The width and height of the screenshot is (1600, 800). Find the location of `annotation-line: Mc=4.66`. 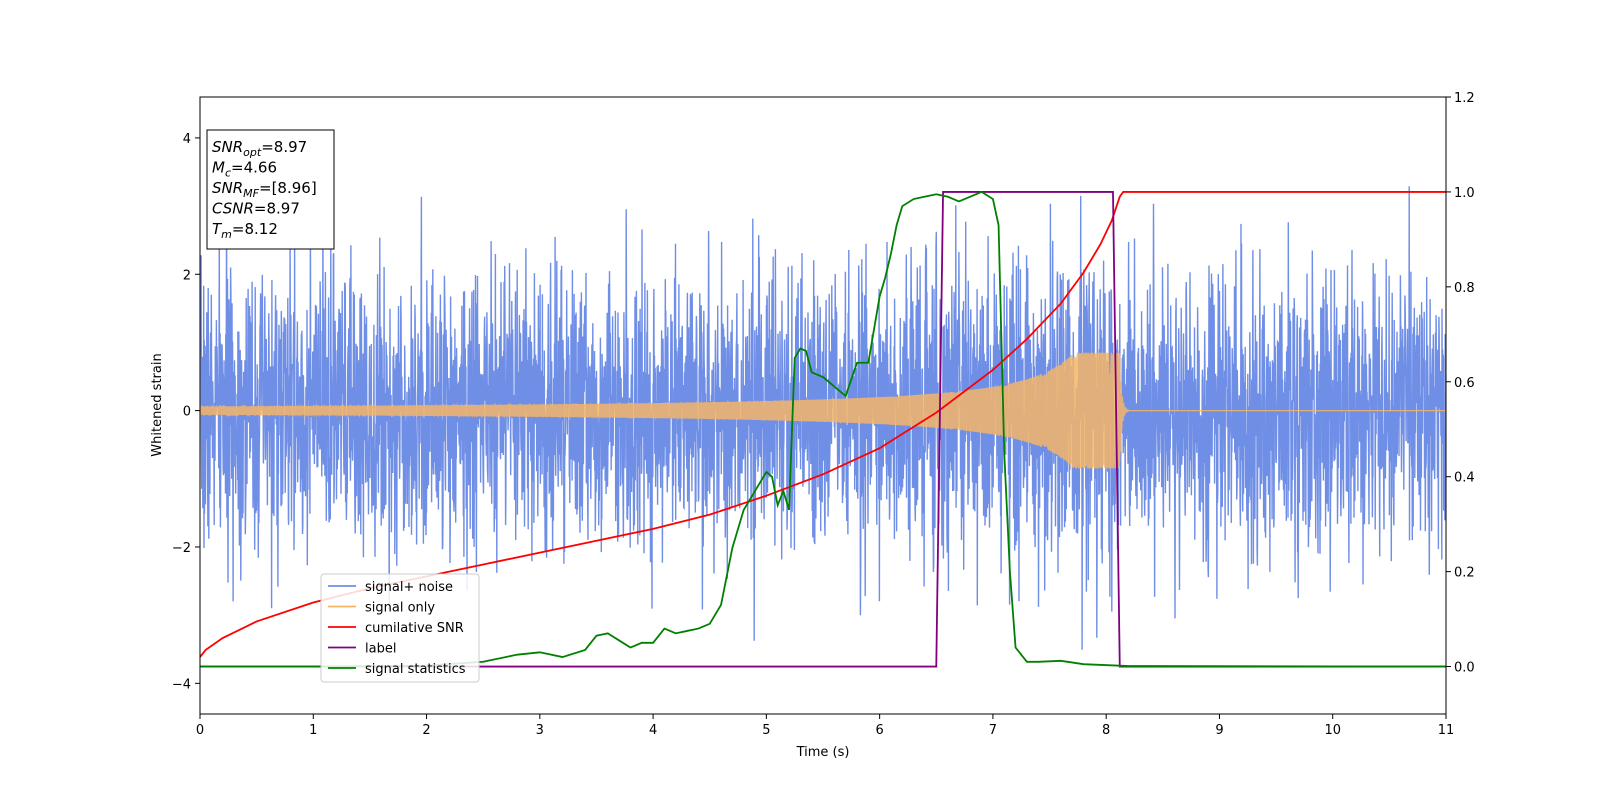

annotation-line: Mc=4.66 is located at coordinates (244, 169).